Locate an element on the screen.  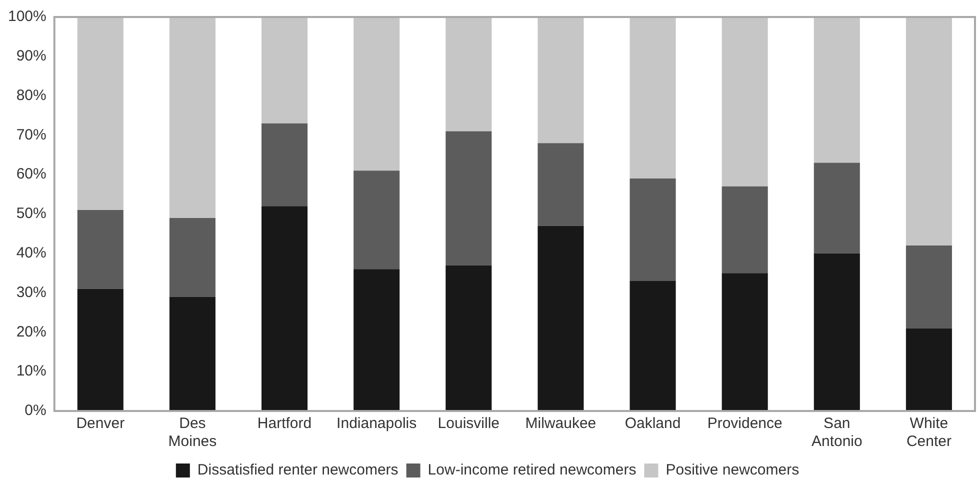
x-tick-label: Louisville is located at coordinates (469, 423).